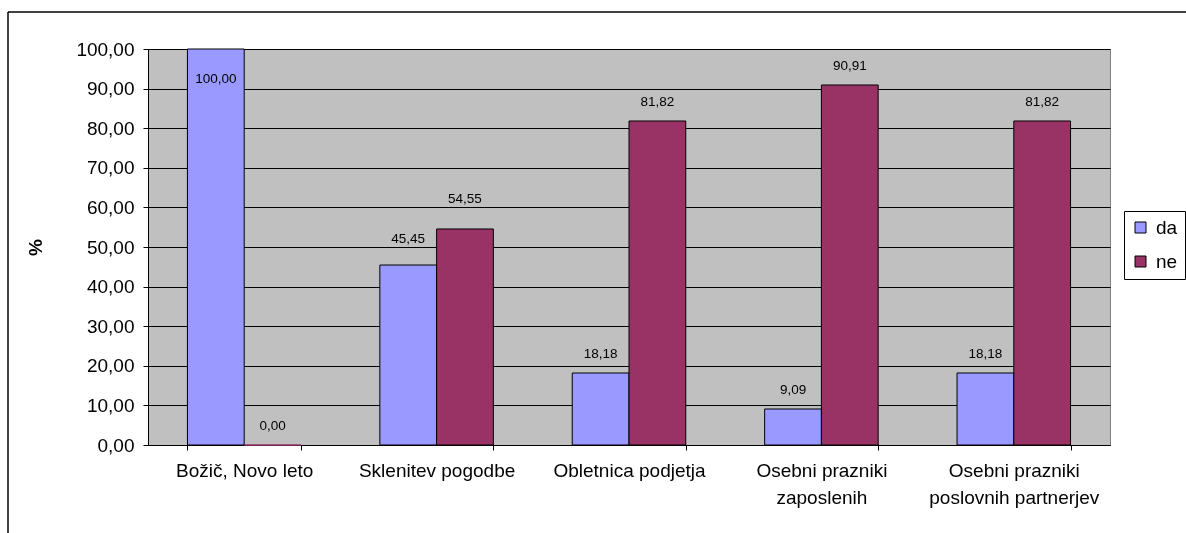  I want to click on legend-label: ne, so click(1167, 261).